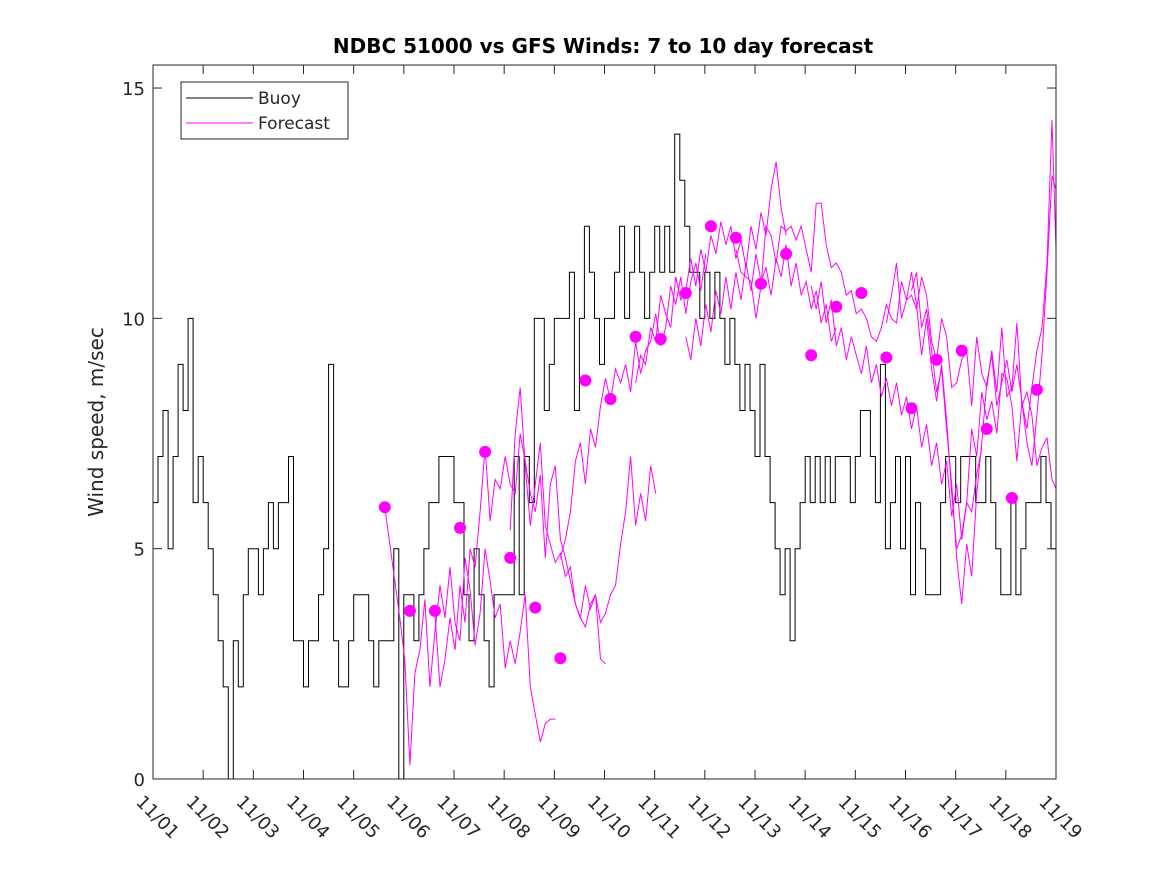  I want to click on legend: Buoy Forecast, so click(264, 110).